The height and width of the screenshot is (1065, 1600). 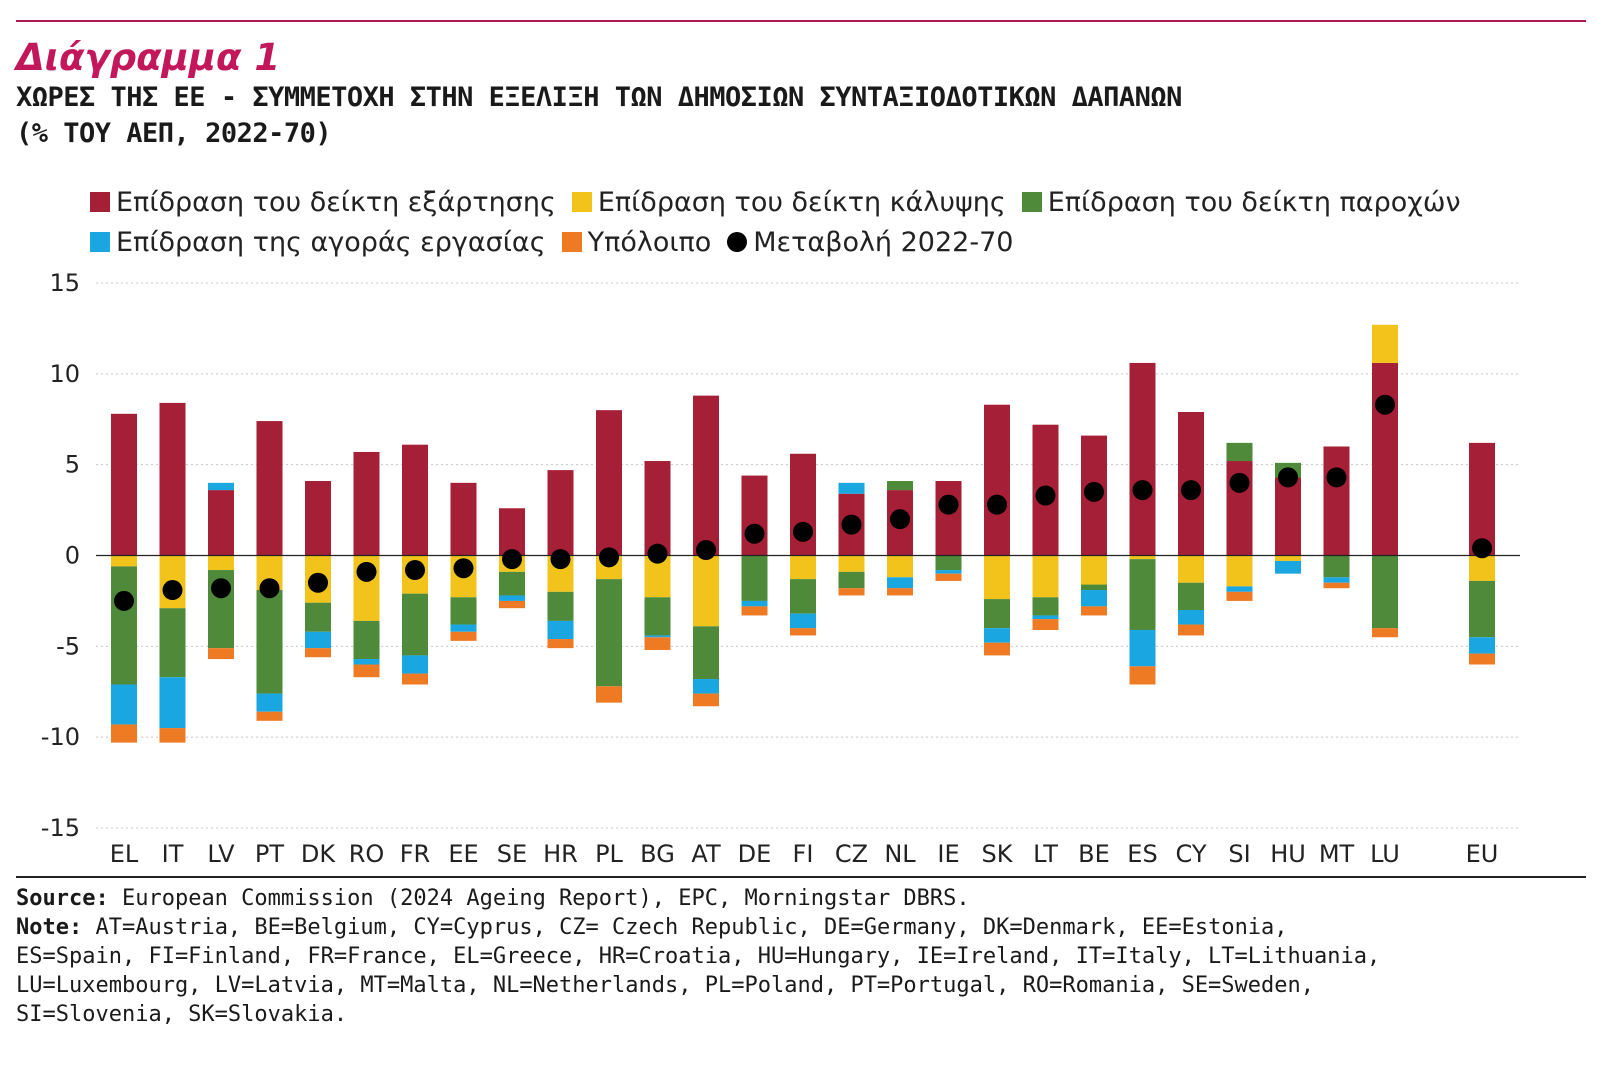 What do you see at coordinates (49, 927) in the screenshot?
I see `note-label: Note:` at bounding box center [49, 927].